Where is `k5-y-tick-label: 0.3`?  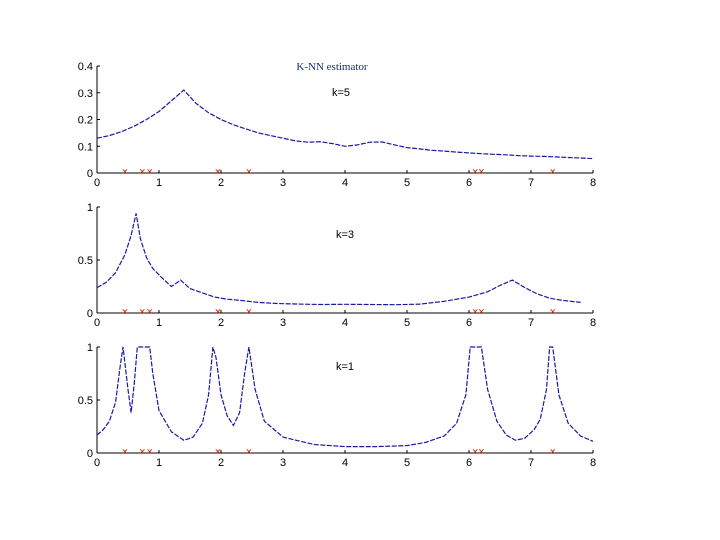 k5-y-tick-label: 0.3 is located at coordinates (85, 94).